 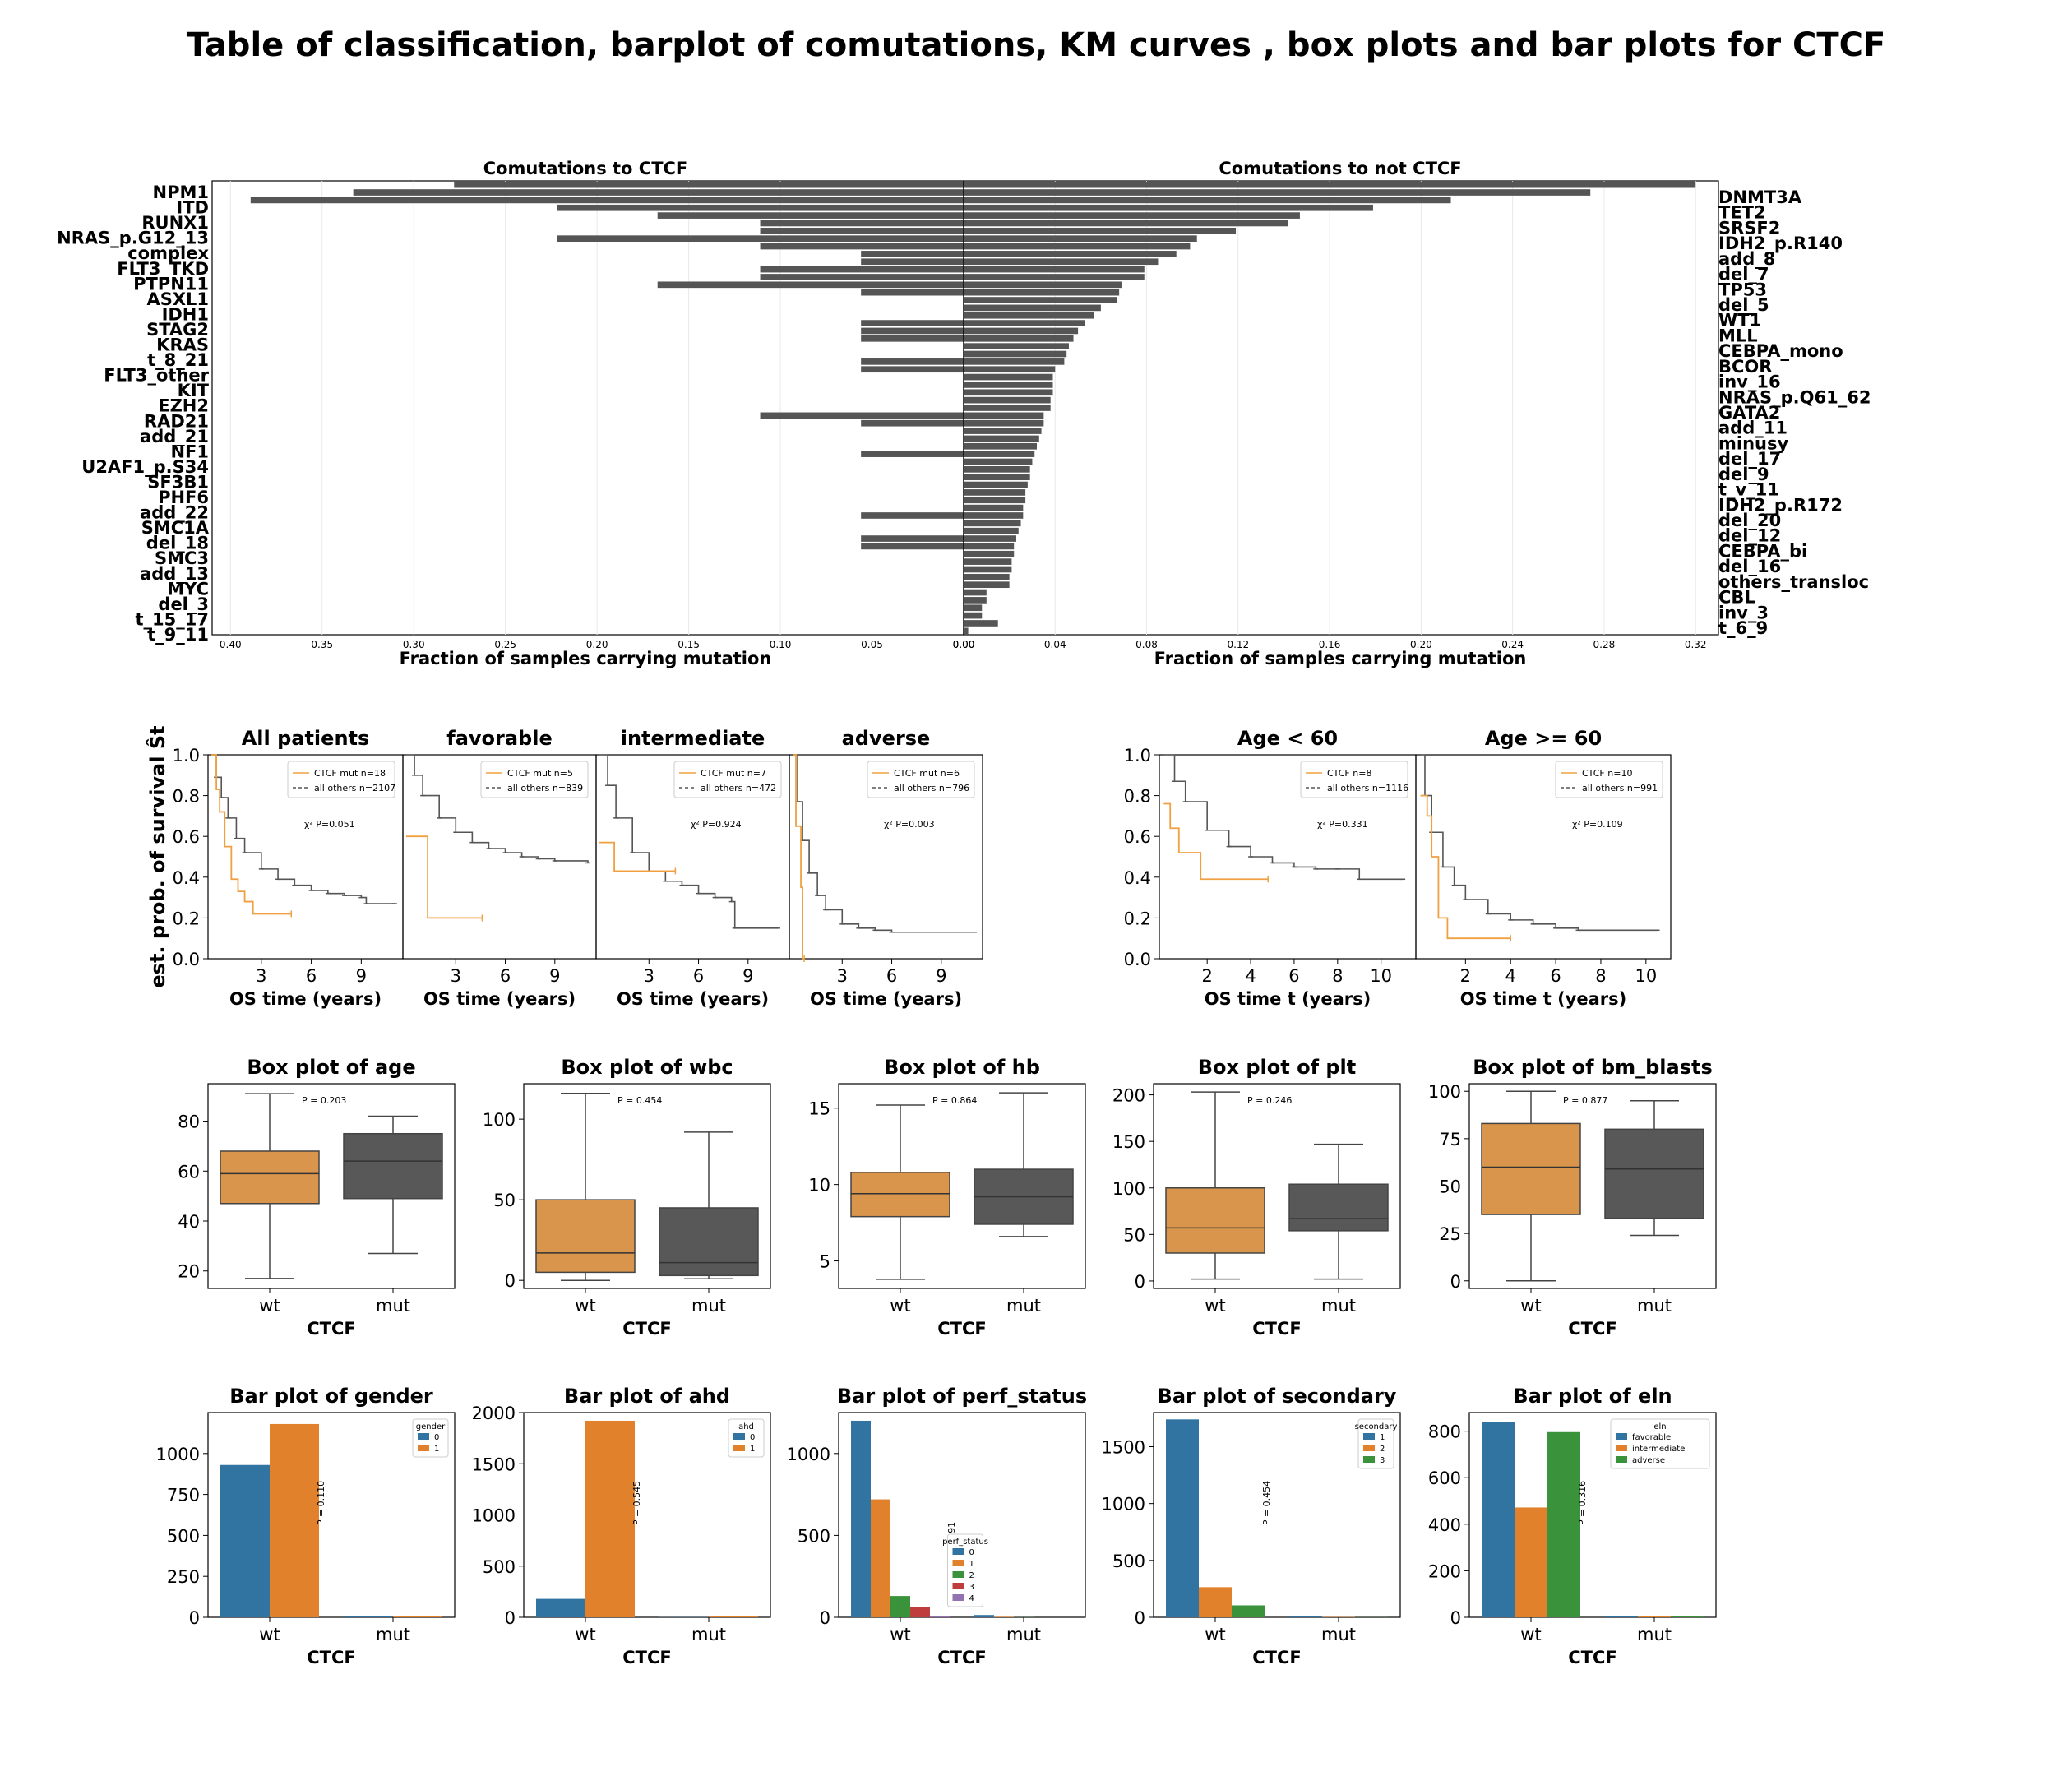 What do you see at coordinates (962, 1396) in the screenshot?
I see `bar-panel-title: Bar plot of perf_status` at bounding box center [962, 1396].